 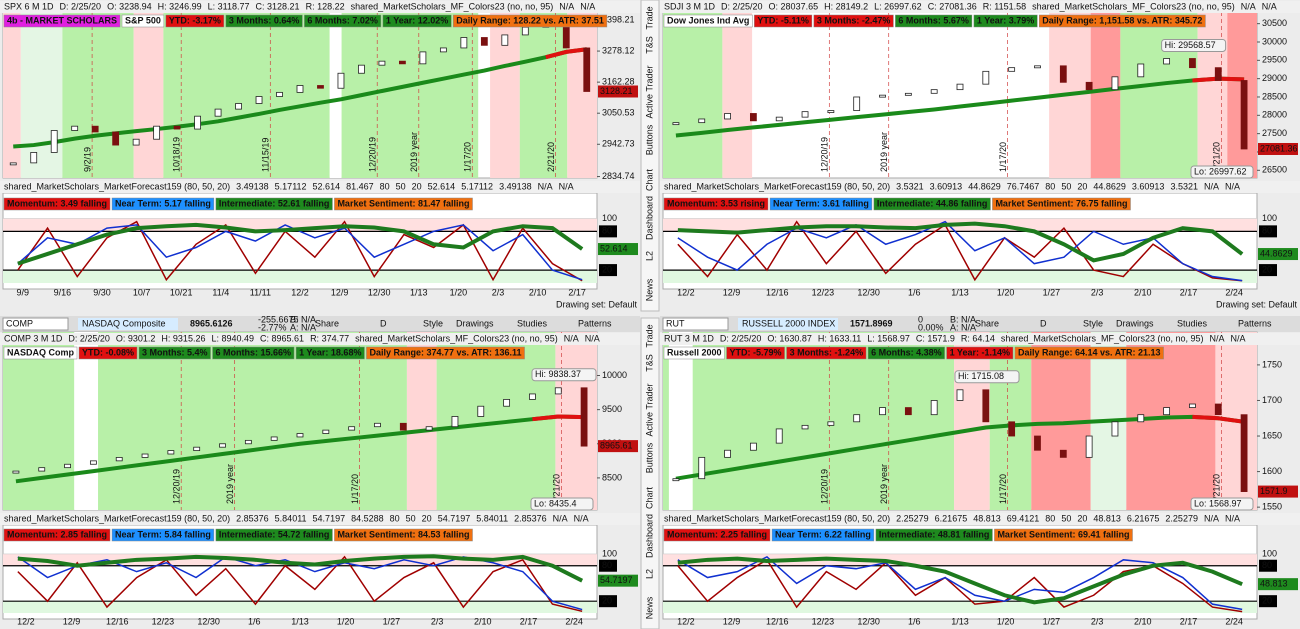 What do you see at coordinates (1050, 186) in the screenshot?
I see `info-text: 80` at bounding box center [1050, 186].